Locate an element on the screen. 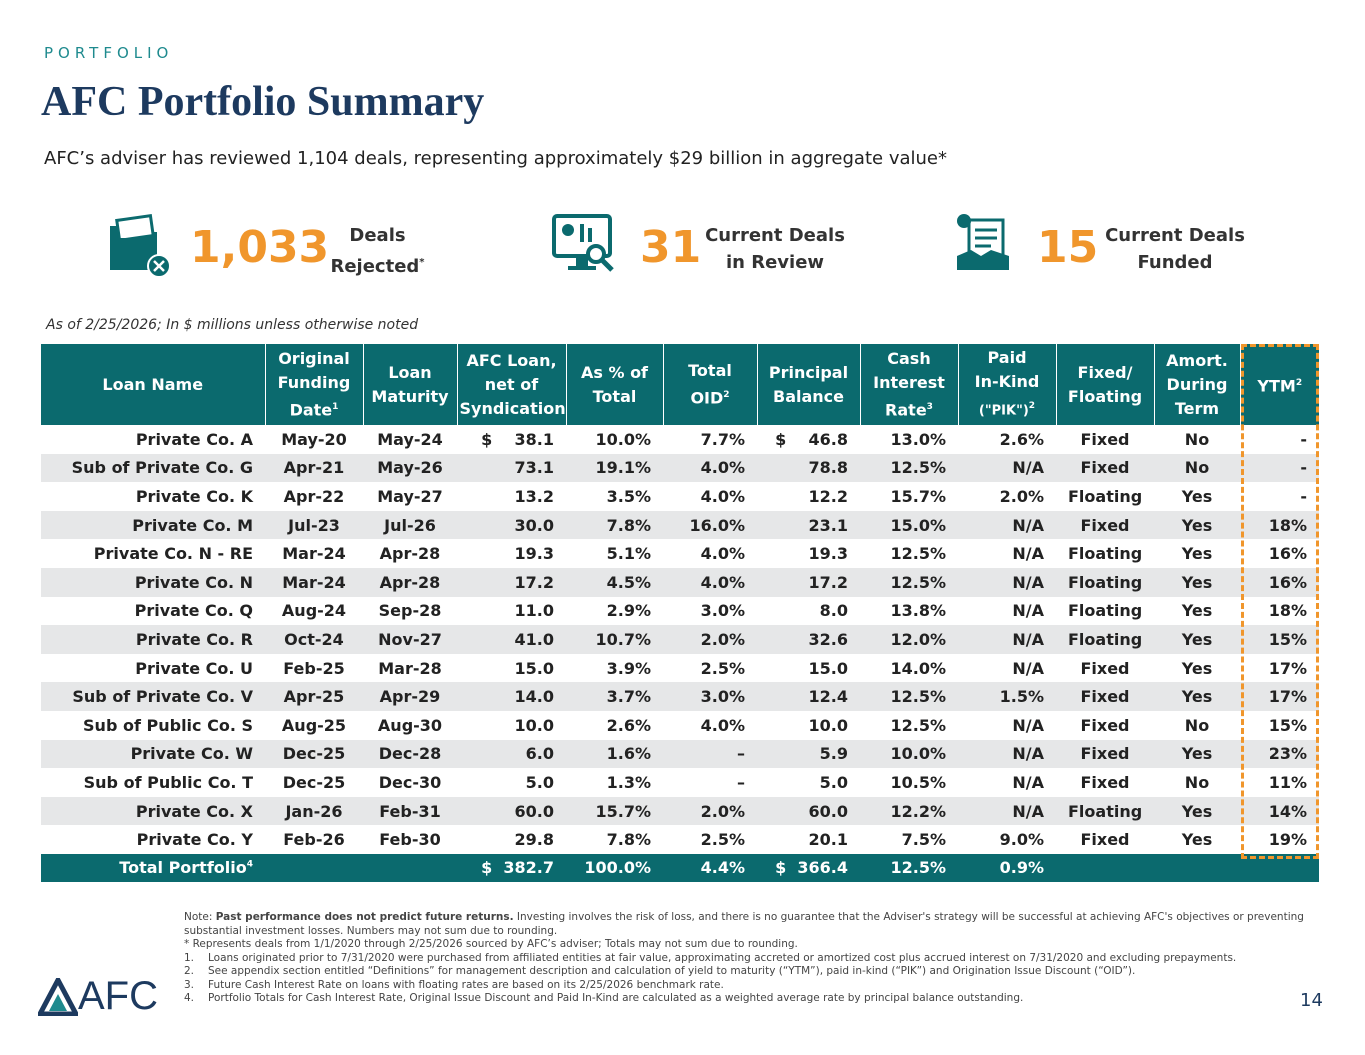  header-line: ("PIK") is located at coordinates (1003, 411).